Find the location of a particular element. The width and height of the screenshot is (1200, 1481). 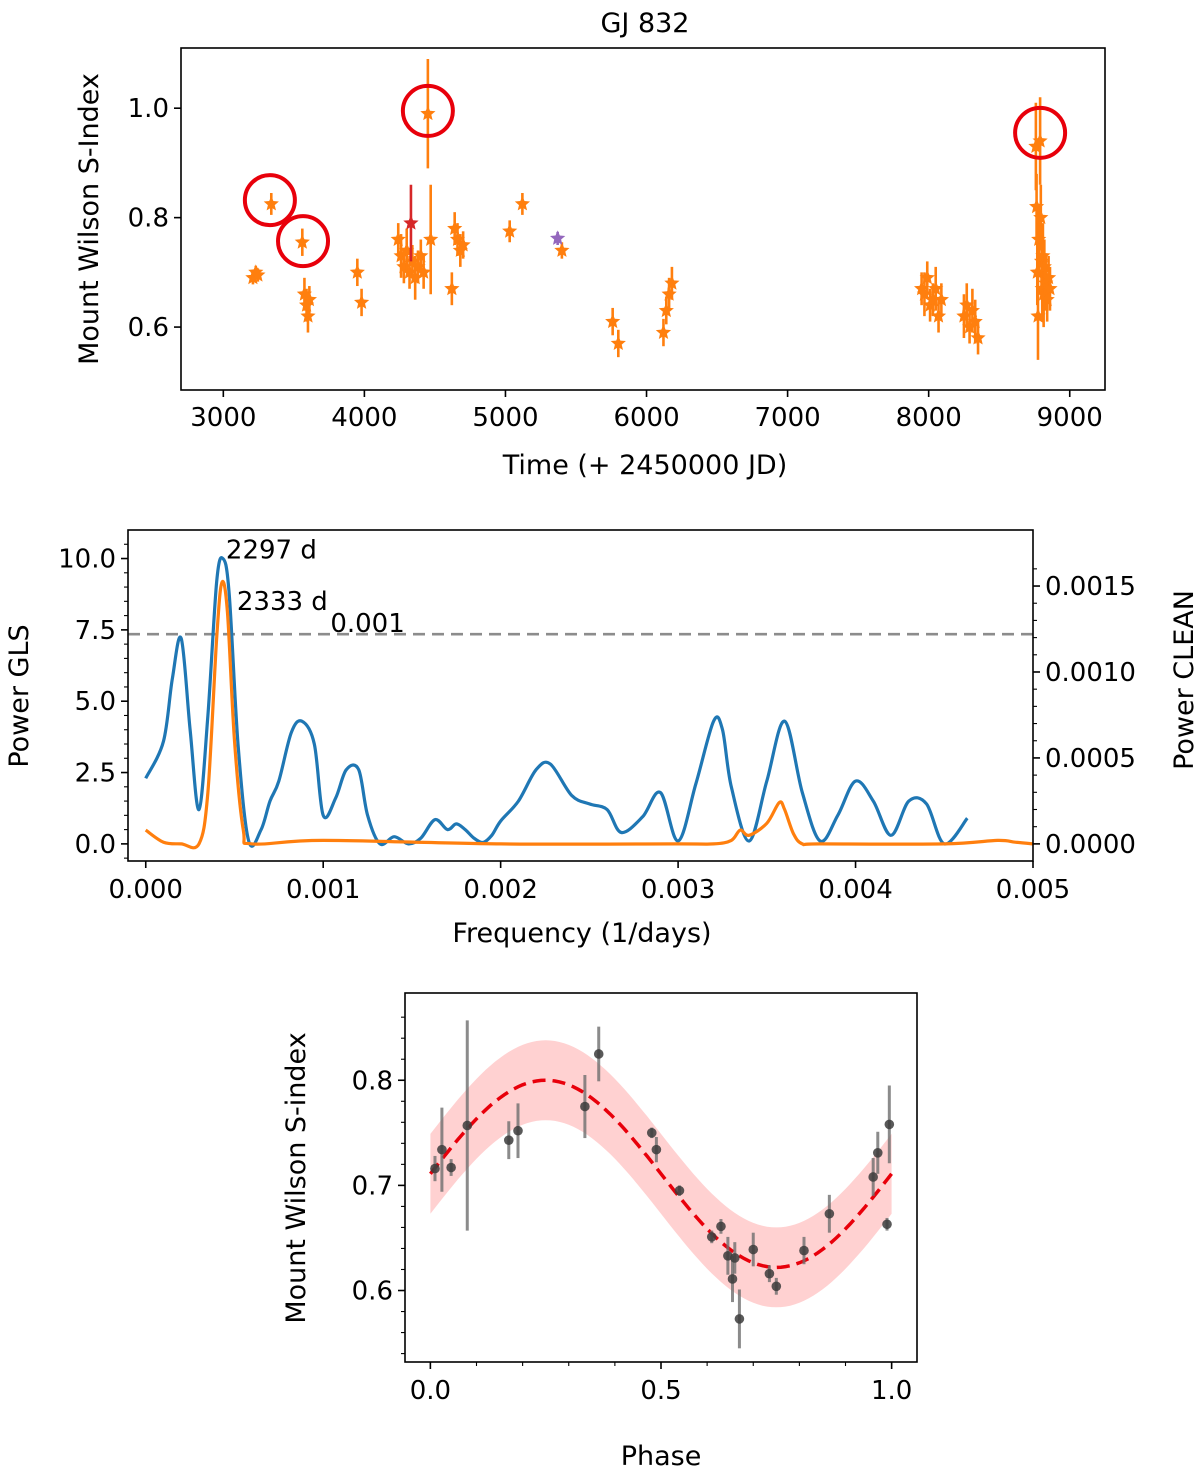

p1-xtick-label-0: 3000 is located at coordinates (223, 418).